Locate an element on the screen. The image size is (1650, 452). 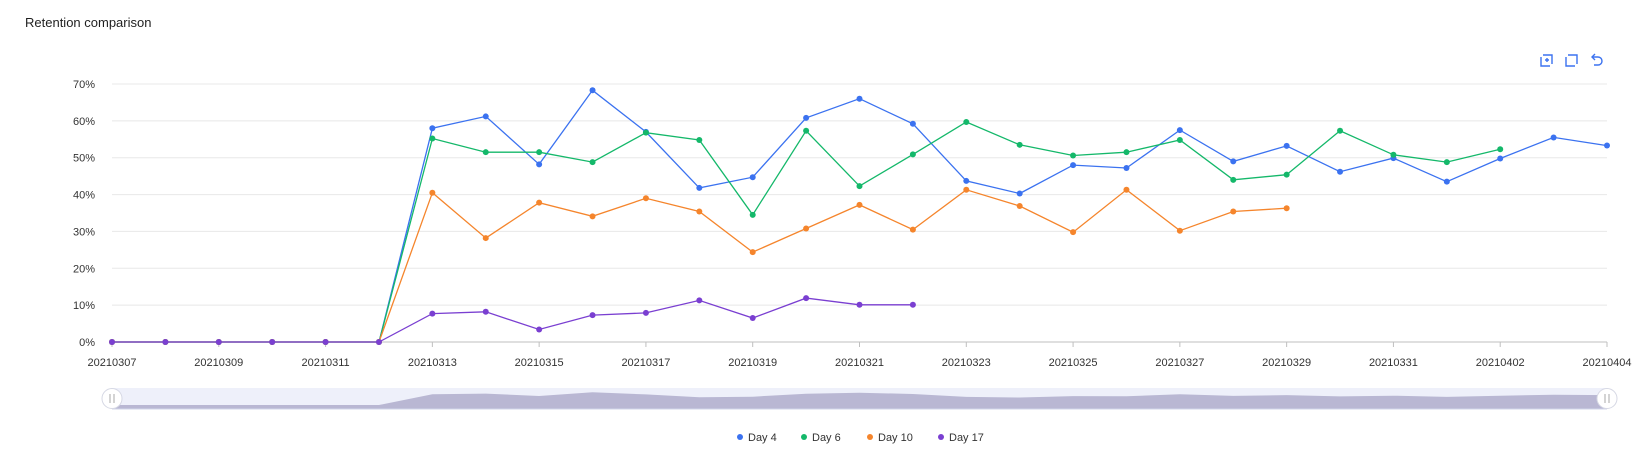
x-tick-label: 20210404 is located at coordinates (1607, 363).